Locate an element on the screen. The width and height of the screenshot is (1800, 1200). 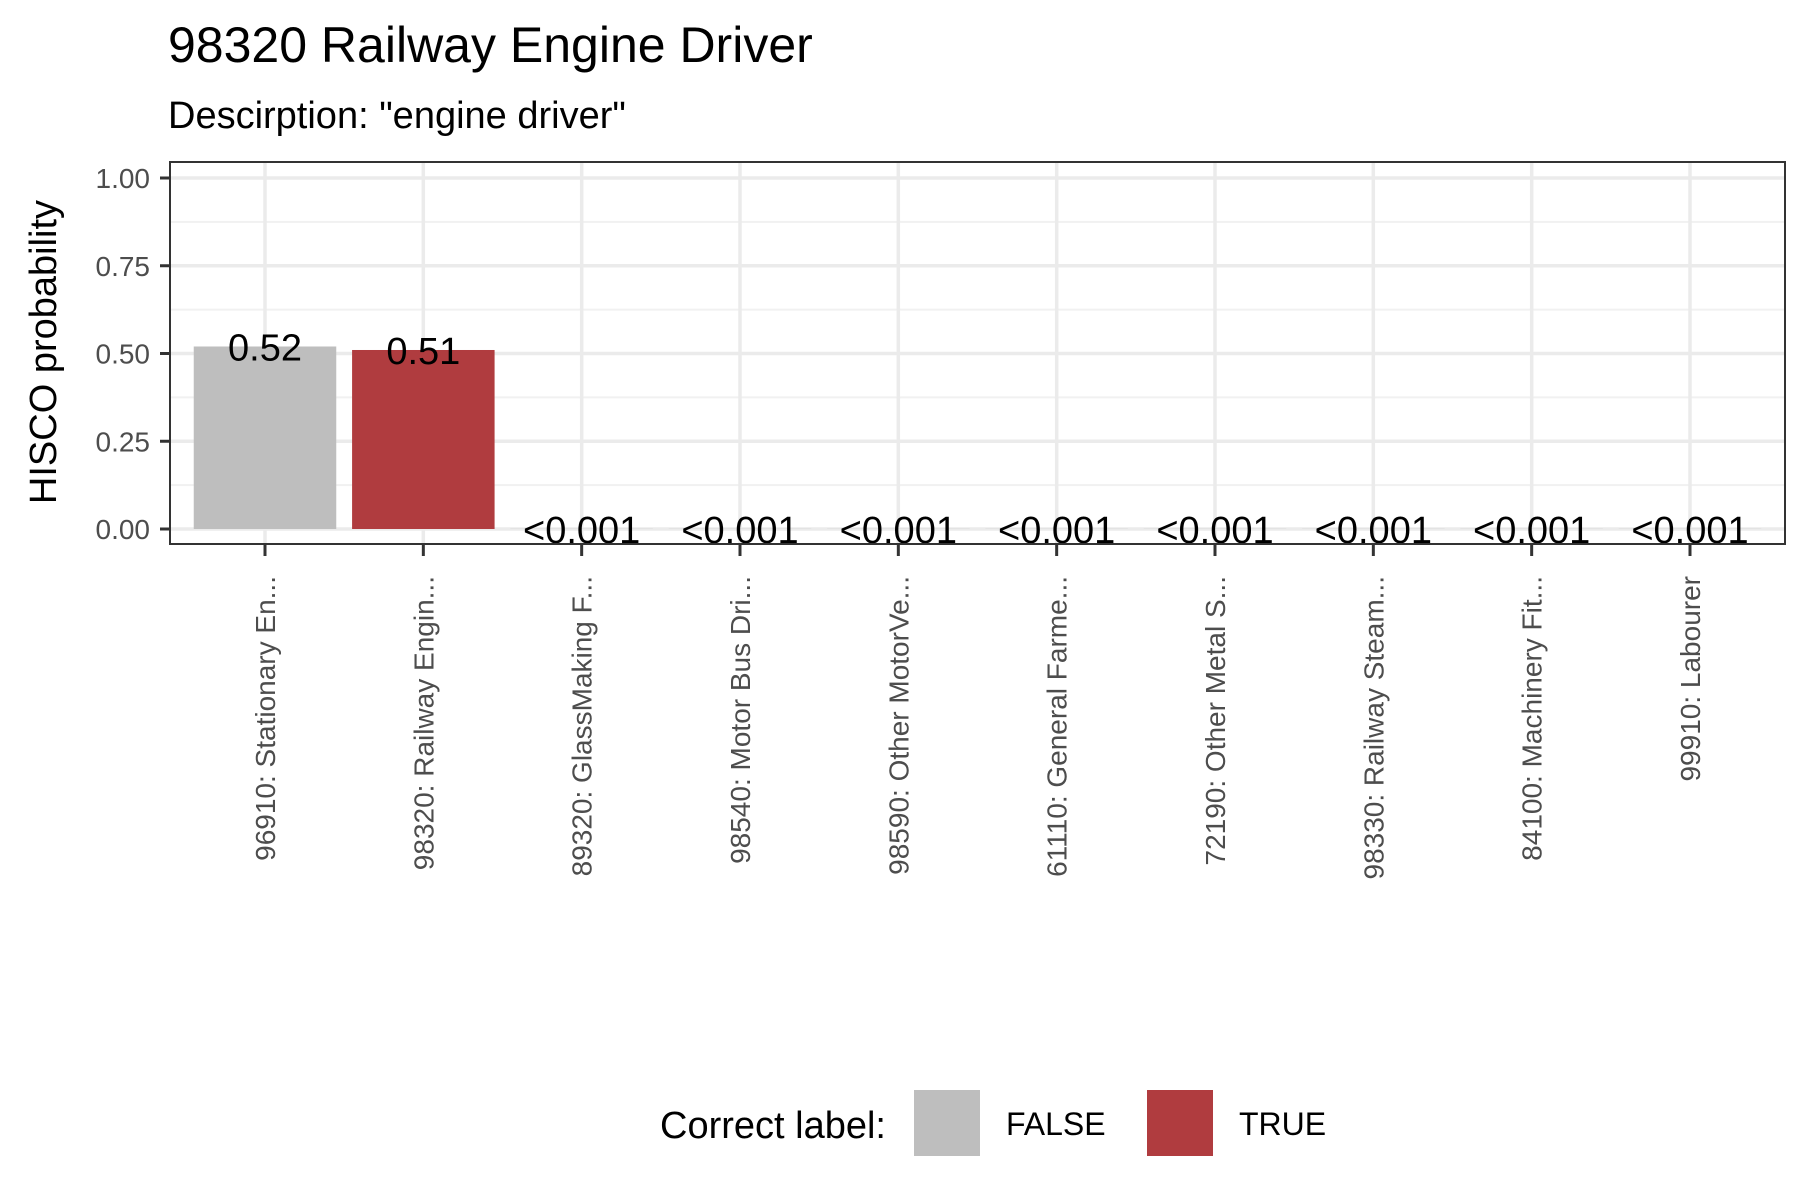
y-tick-label: 0.75 is located at coordinates (123, 266).